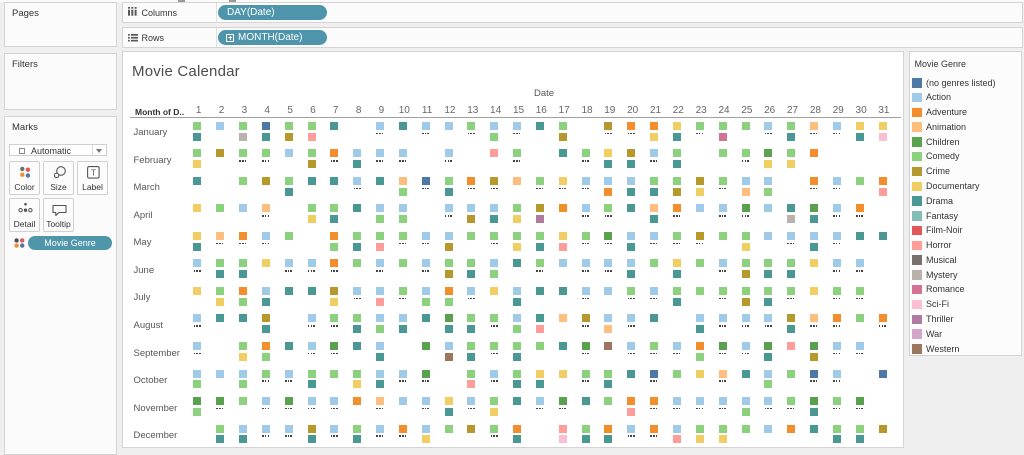 The height and width of the screenshot is (455, 1024). I want to click on svg-text: T, so click(93, 173).